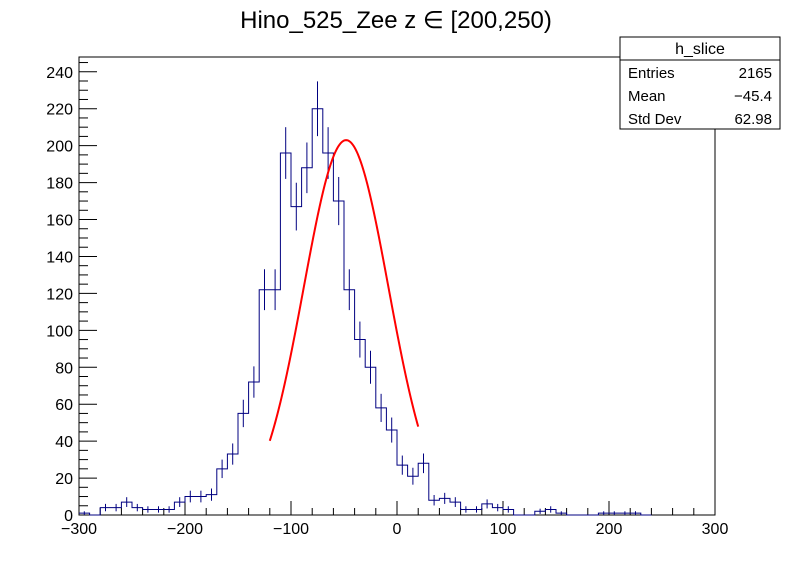  I want to click on chart-title: Hino_525_Zee z ∈ [200,250), so click(396, 20).